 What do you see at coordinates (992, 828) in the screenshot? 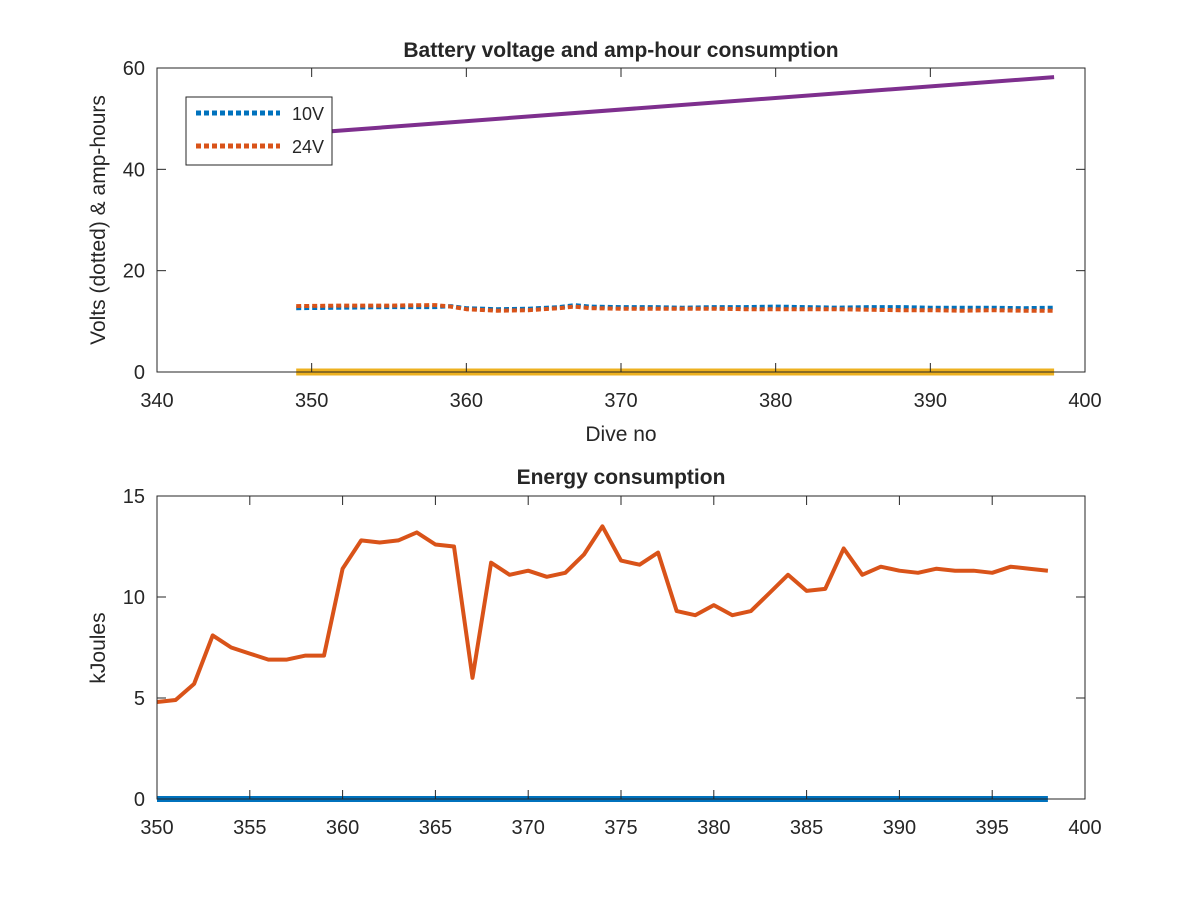
I see `bottom-x-tick-label: 395` at bounding box center [992, 828].